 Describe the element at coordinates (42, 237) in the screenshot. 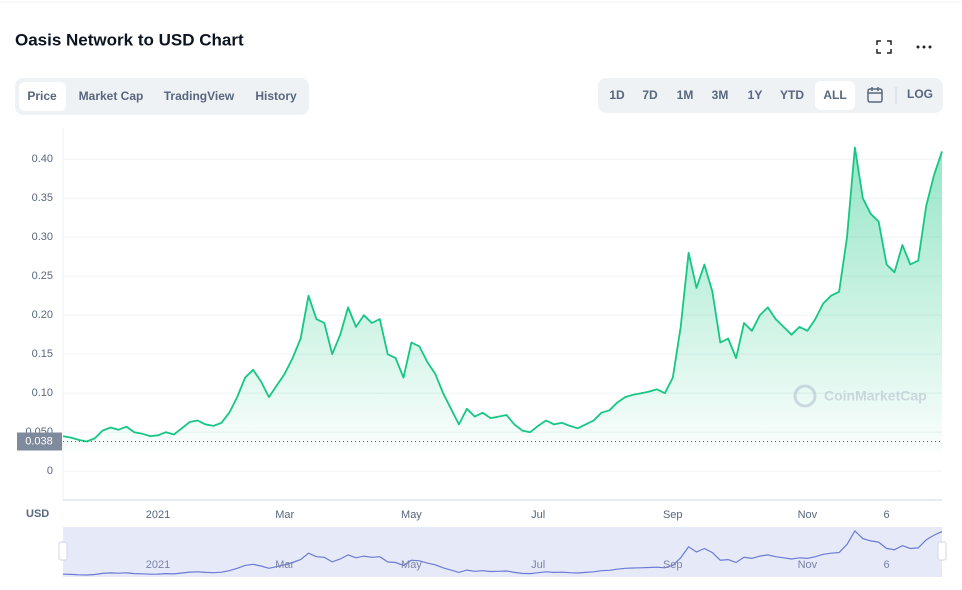

I see `y-tick-label: 0.30` at that location.